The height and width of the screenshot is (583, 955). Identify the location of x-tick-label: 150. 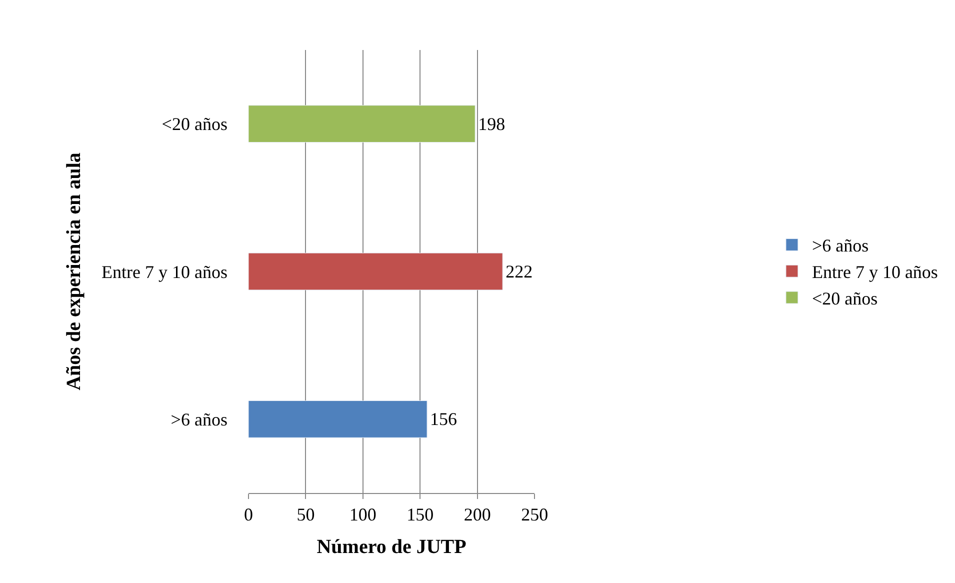
(420, 514).